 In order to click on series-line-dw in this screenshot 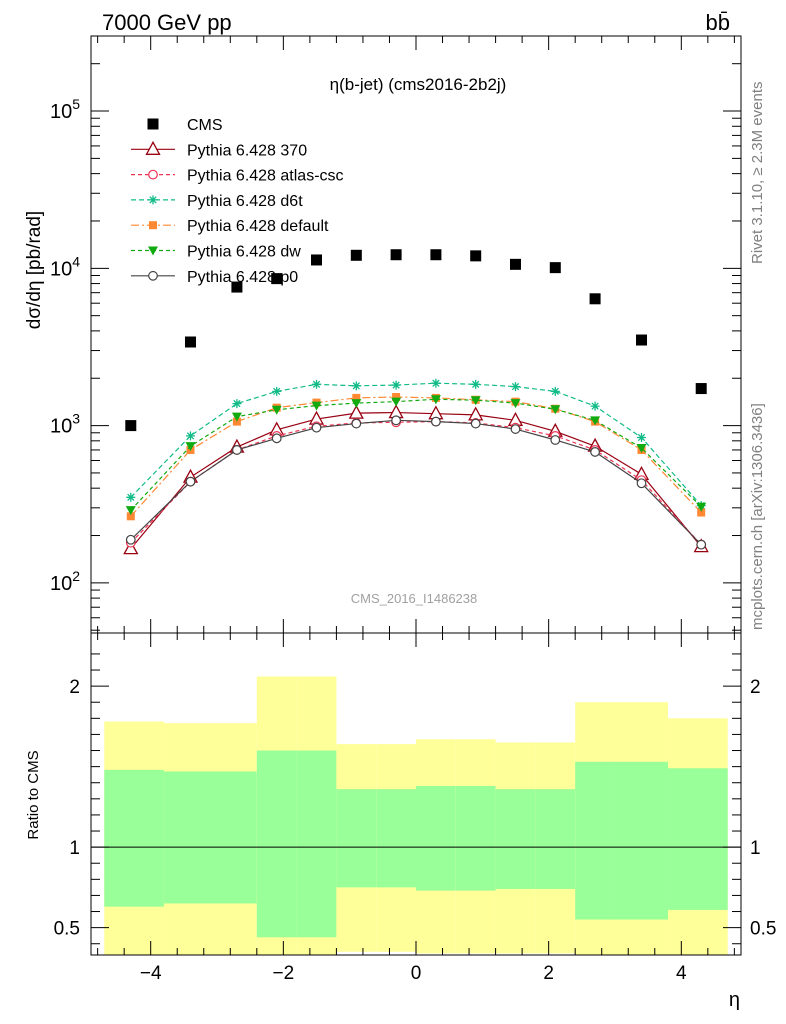, I will do `click(416, 454)`.